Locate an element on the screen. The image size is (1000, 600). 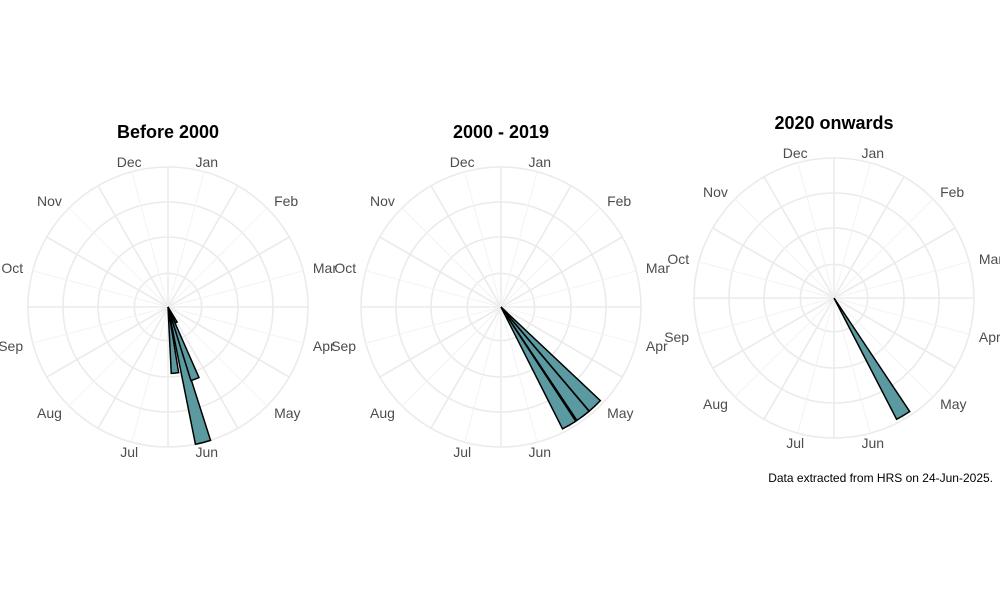
bar-jul is located at coordinates (173, 340).